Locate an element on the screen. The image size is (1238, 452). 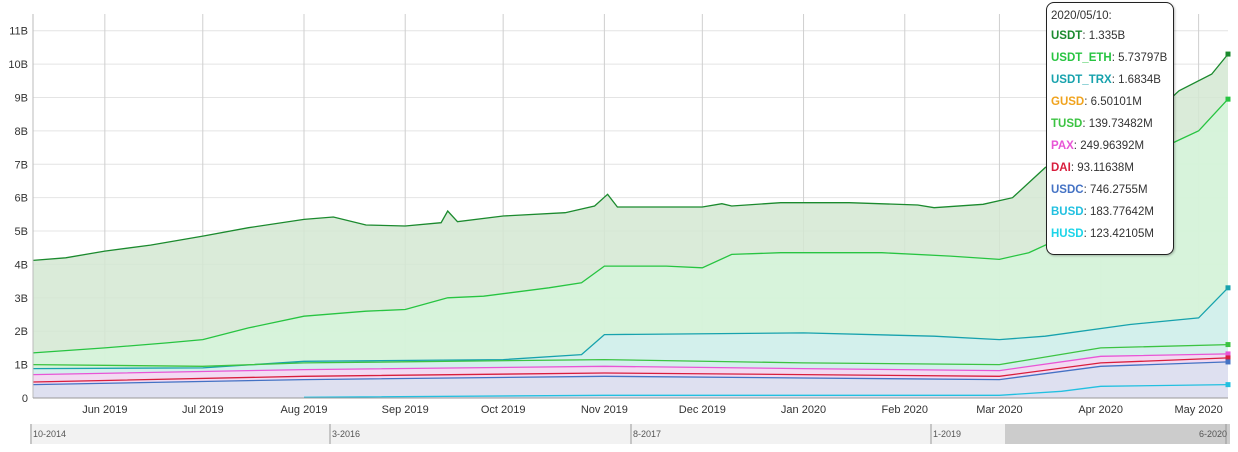
navigator-label: 1-2019 is located at coordinates (947, 434).